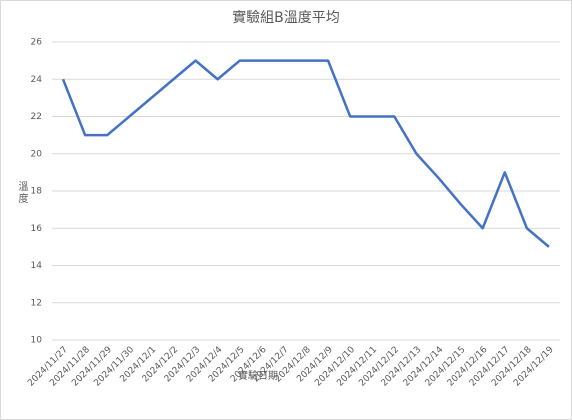 The width and height of the screenshot is (572, 420). Describe the element at coordinates (37, 43) in the screenshot. I see `y-tick-label: 26` at that location.